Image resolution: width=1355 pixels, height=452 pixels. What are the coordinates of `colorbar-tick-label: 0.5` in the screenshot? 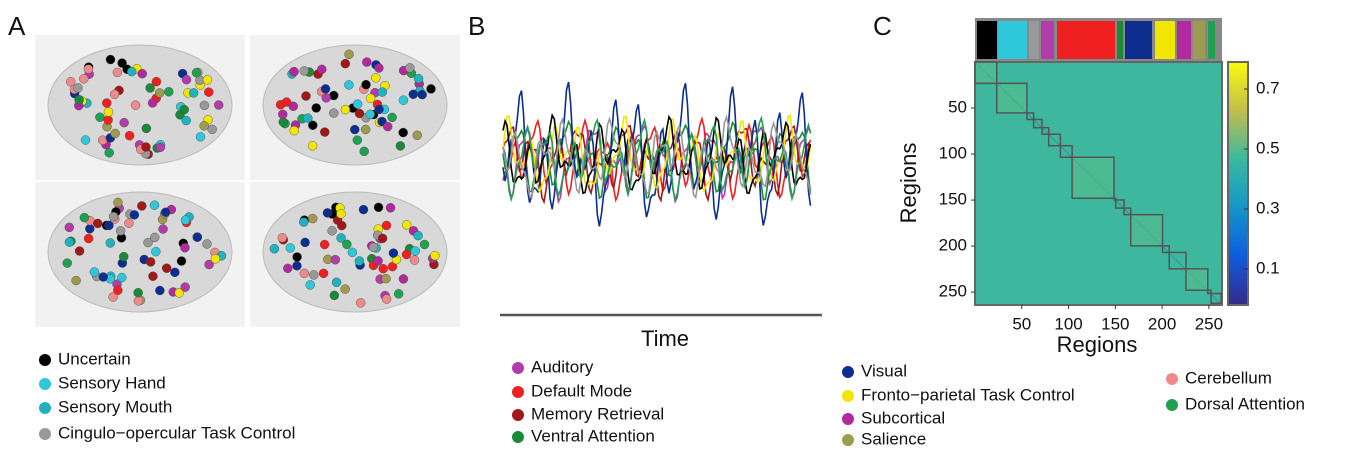 It's located at (1268, 147).